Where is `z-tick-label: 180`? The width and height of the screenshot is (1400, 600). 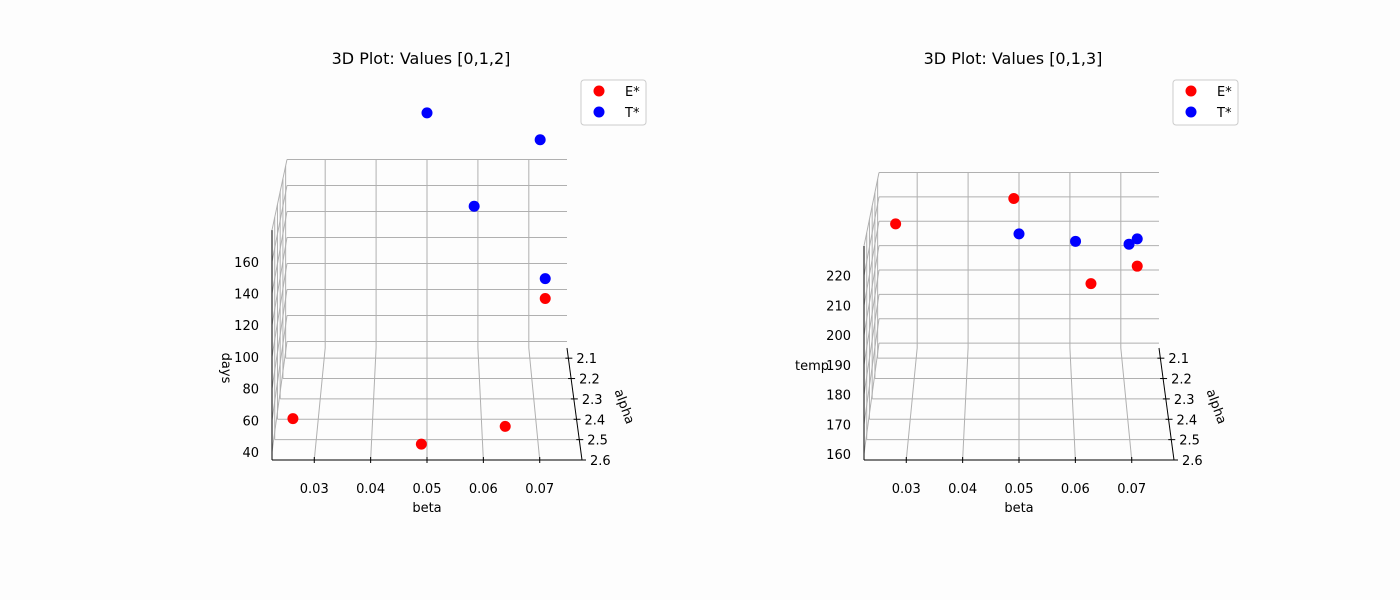 z-tick-label: 180 is located at coordinates (838, 396).